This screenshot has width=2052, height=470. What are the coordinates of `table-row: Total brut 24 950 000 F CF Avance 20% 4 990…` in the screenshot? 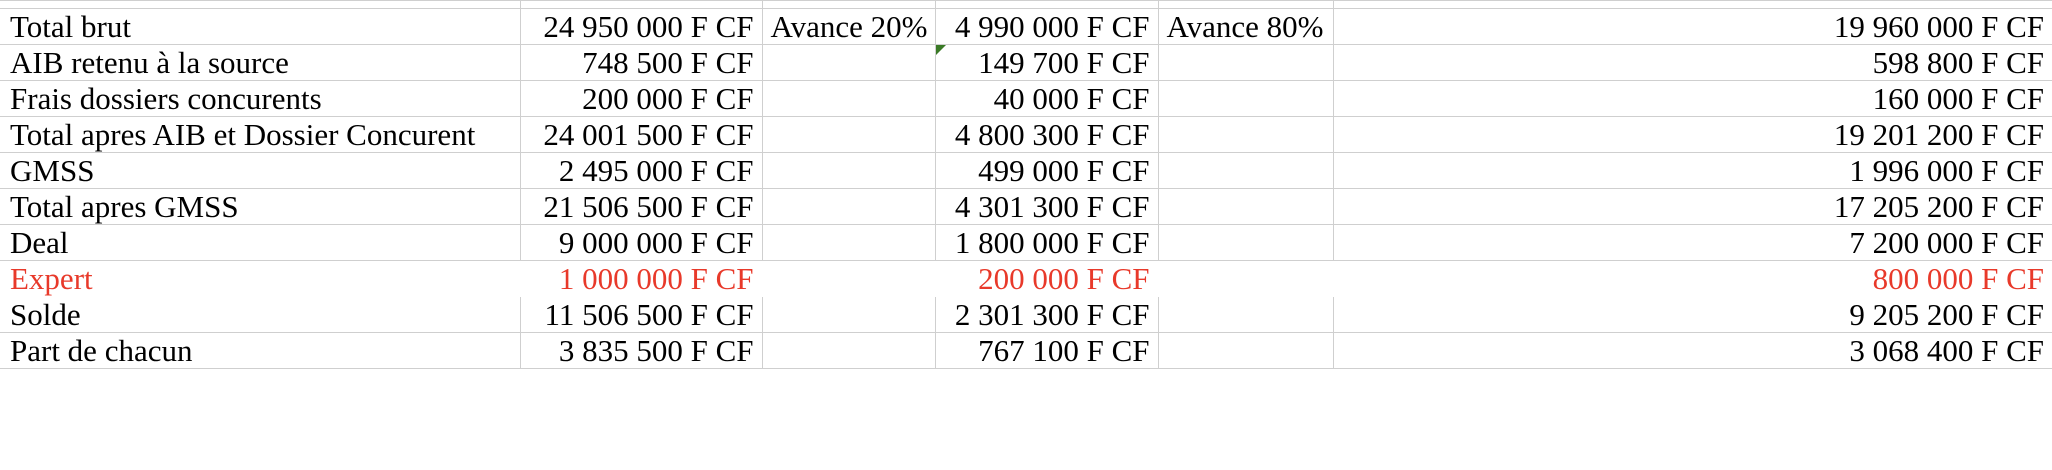 It's located at (1026, 26).